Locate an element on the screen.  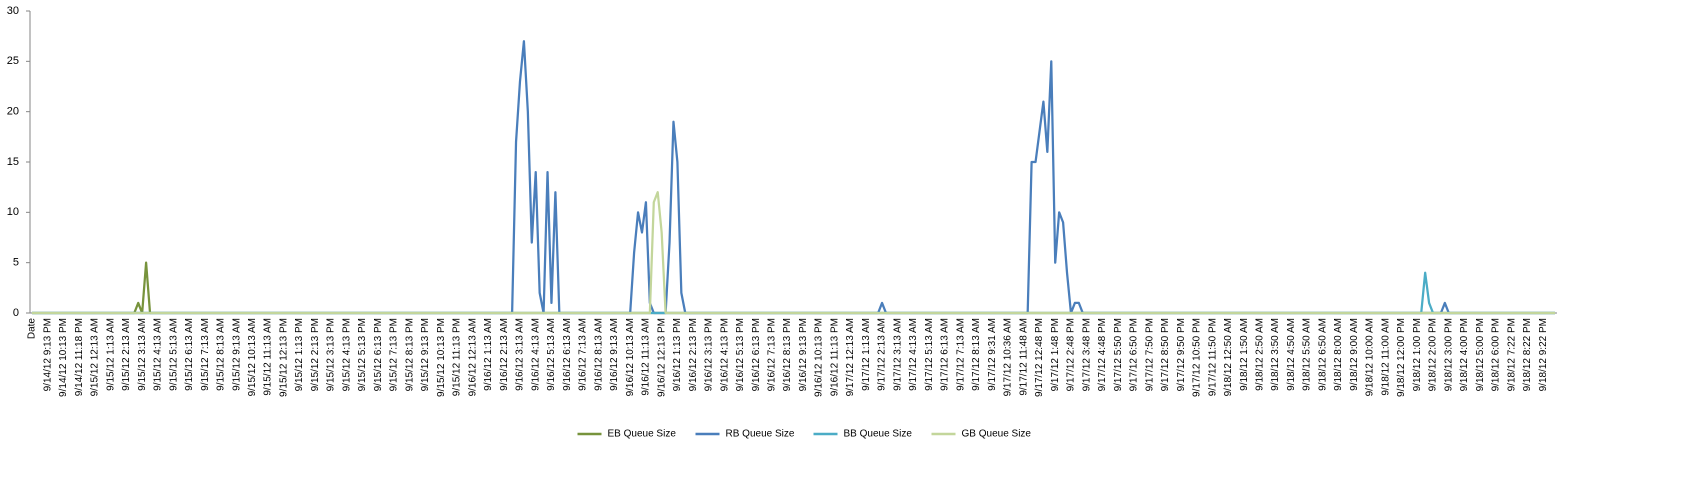
x-tick-label: 9/15/12 3:13 PM is located at coordinates (331, 354).